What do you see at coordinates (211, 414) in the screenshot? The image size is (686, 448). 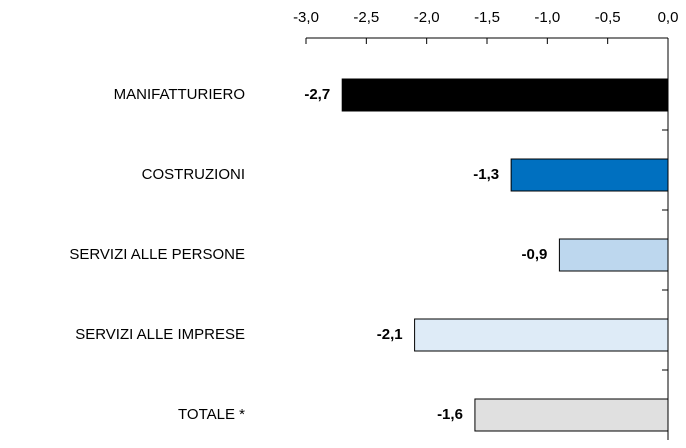 I see `category-label: TOTALE *` at bounding box center [211, 414].